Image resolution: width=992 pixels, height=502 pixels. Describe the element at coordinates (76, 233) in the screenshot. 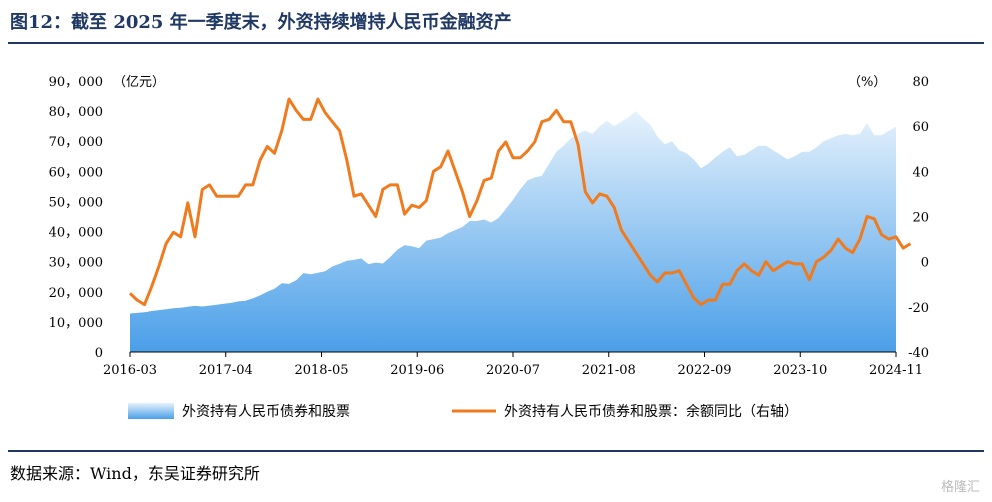

I see `left-tick-label: 40，000` at that location.